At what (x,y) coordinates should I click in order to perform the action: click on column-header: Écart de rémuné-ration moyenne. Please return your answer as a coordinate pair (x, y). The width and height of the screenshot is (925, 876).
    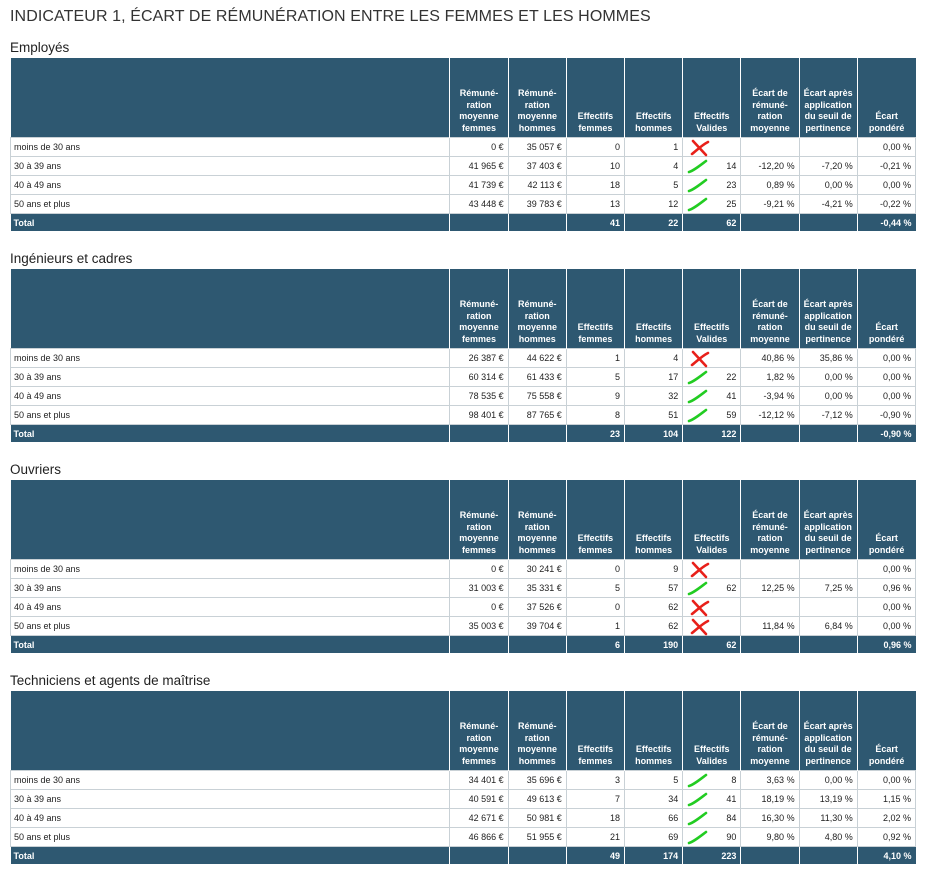
    Looking at the image, I should click on (770, 520).